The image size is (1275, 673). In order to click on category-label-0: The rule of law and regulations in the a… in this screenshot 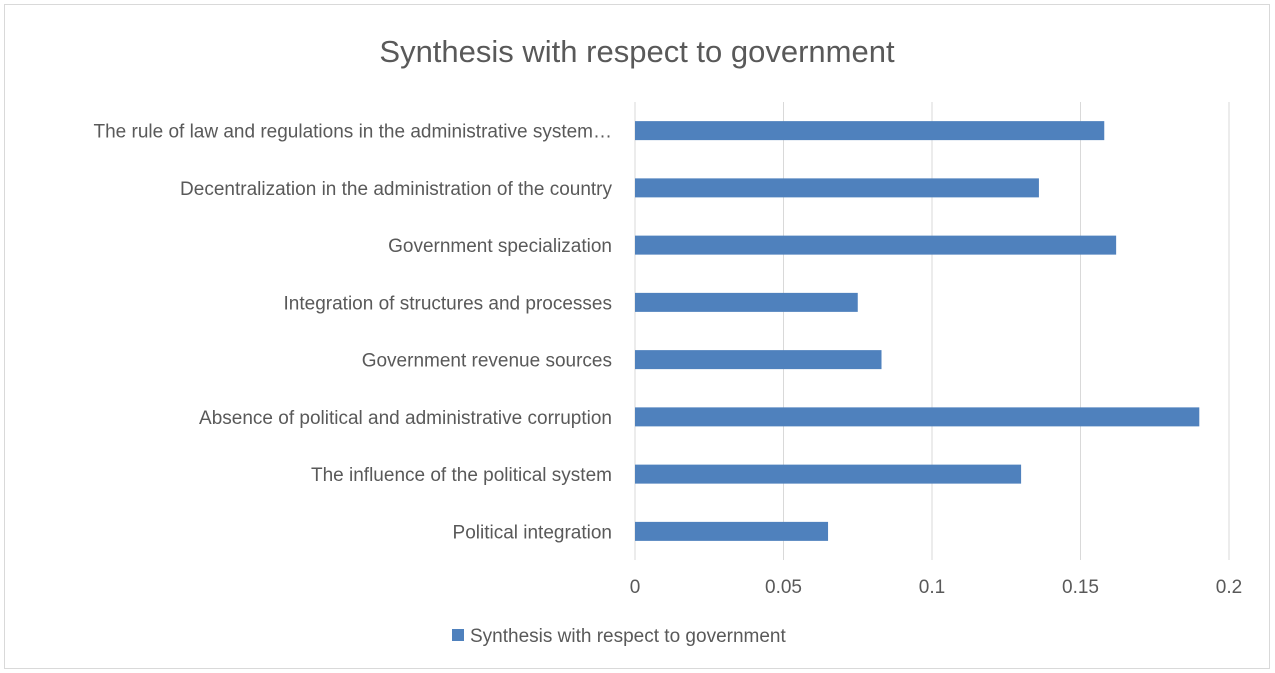, I will do `click(352, 132)`.